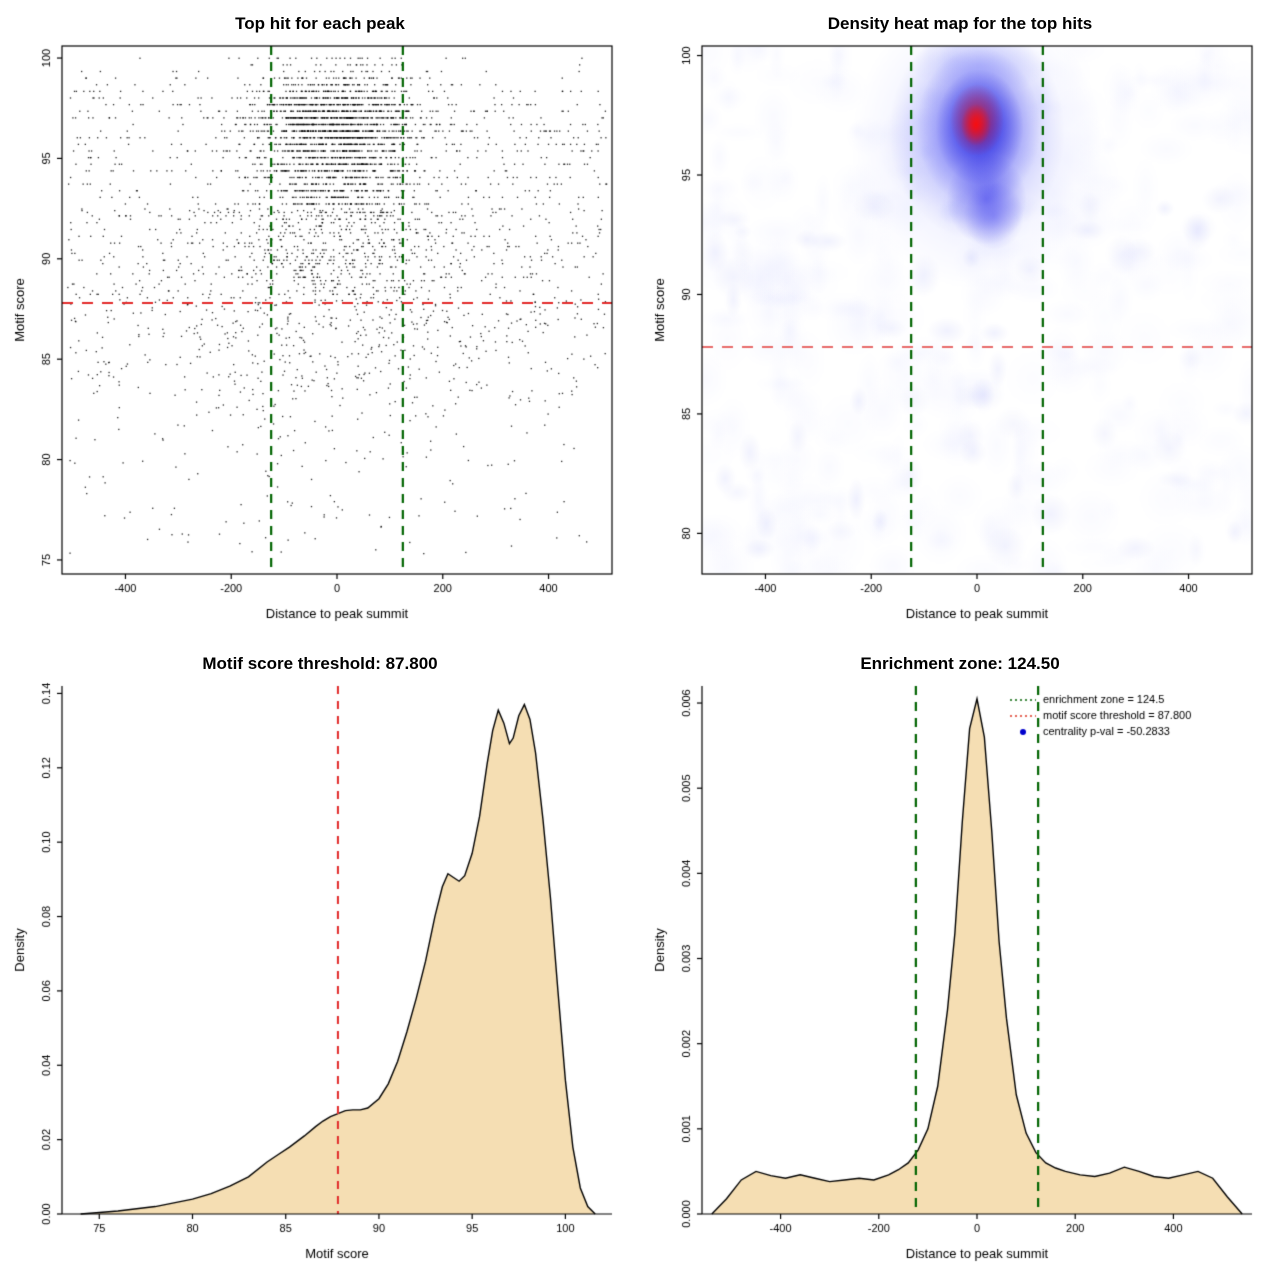 This screenshot has height=1280, width=1280. Describe the element at coordinates (320, 23) in the screenshot. I see `scatter-title: Top hit for each peak` at that location.